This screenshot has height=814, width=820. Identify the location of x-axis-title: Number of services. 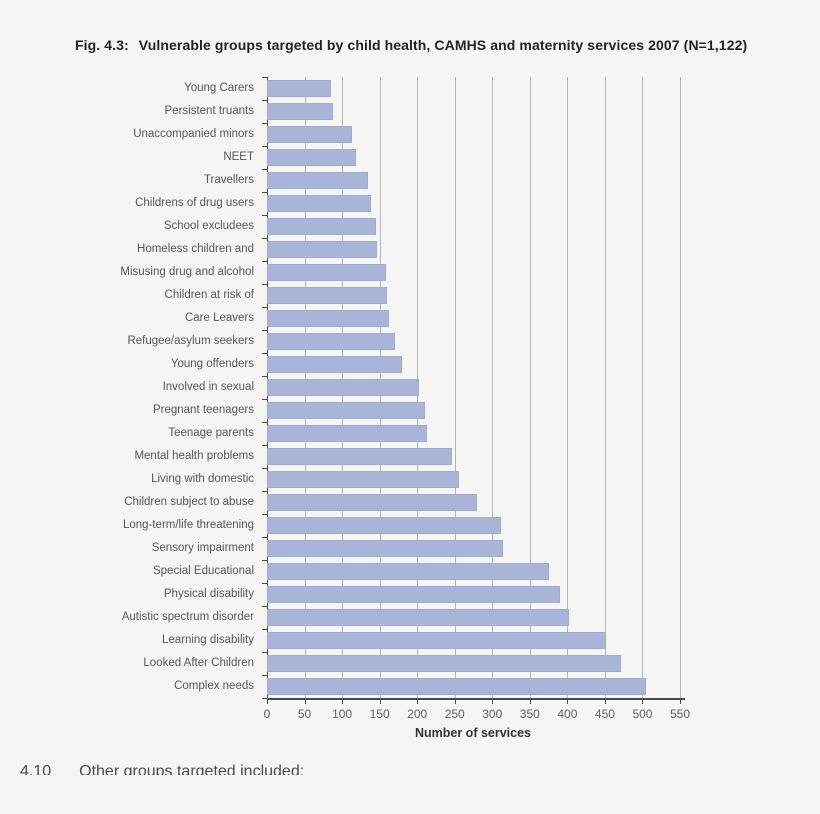
(473, 733).